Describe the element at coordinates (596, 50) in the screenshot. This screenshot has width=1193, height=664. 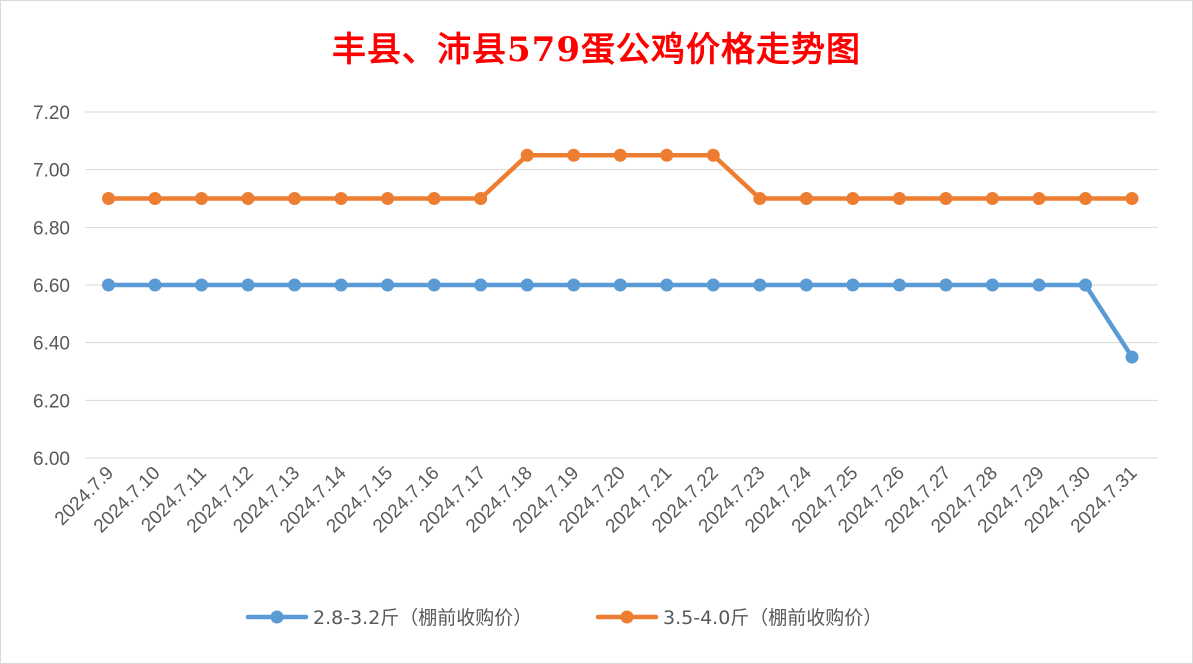
I see `chart-title: 丰县、沛县579蛋公鸡价格走势图` at that location.